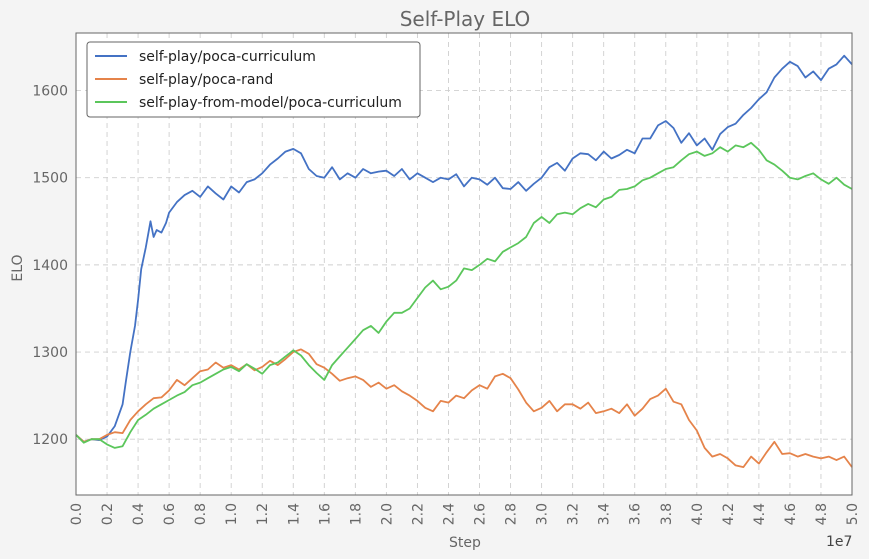 The height and width of the screenshot is (559, 869). I want to click on y-tick-label: 1400, so click(50, 266).